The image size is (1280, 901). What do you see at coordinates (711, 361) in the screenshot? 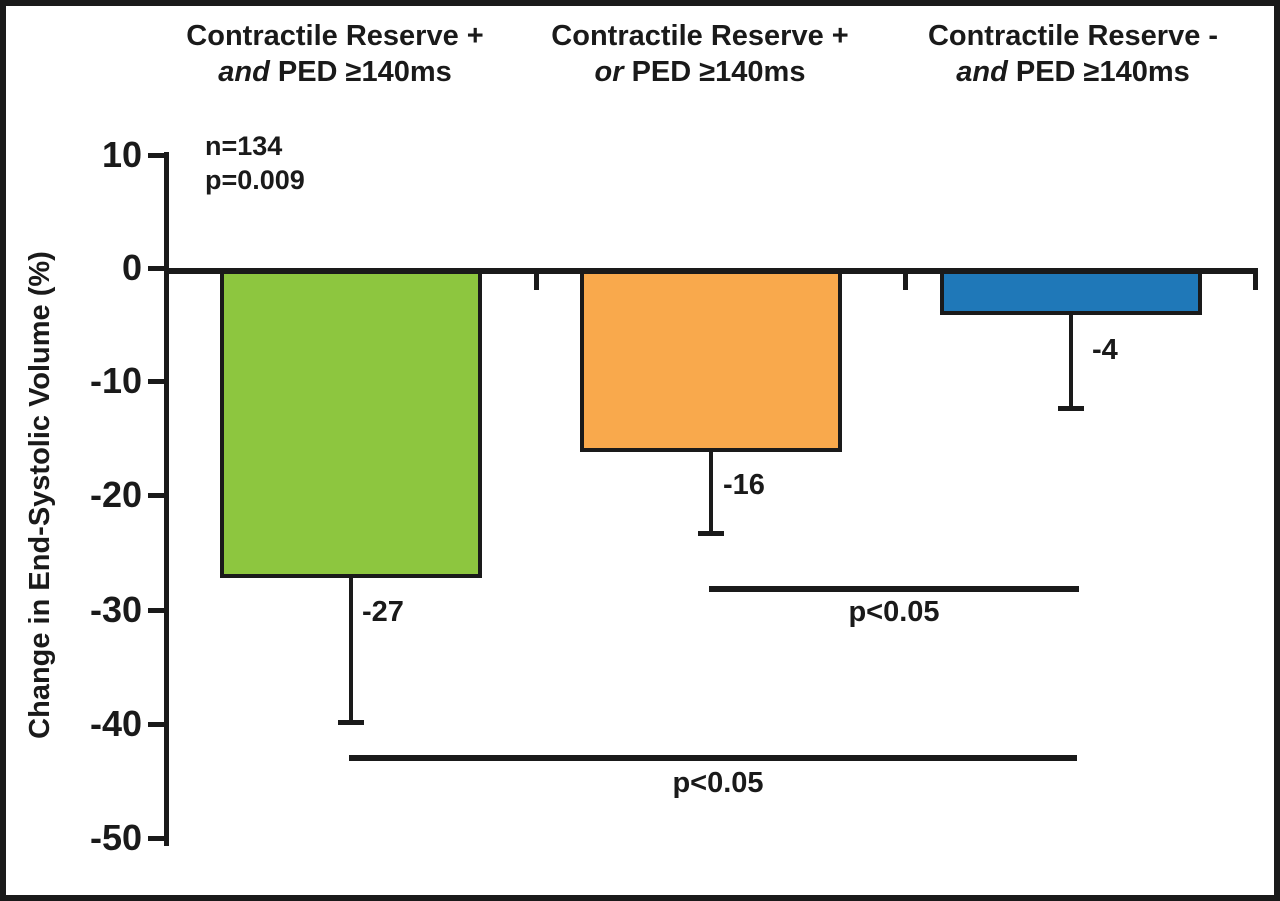
I see `bar-cr-plus-or-ped` at bounding box center [711, 361].